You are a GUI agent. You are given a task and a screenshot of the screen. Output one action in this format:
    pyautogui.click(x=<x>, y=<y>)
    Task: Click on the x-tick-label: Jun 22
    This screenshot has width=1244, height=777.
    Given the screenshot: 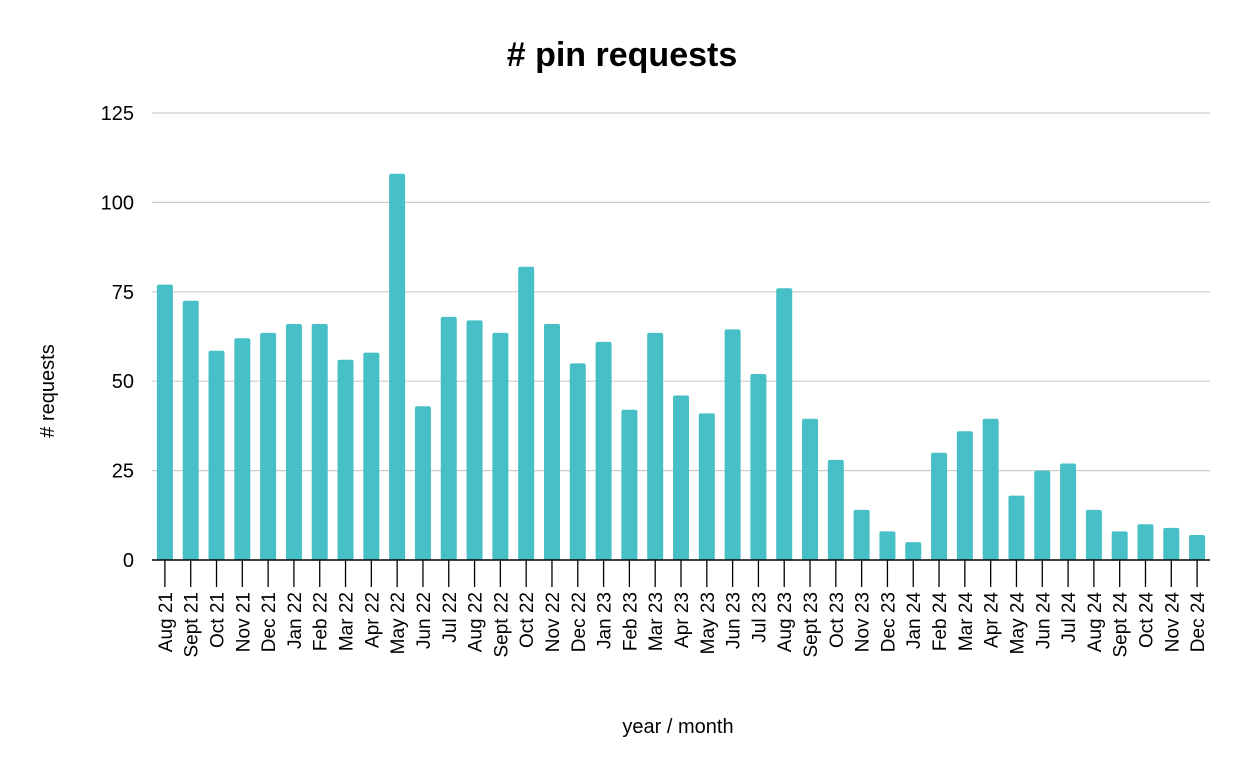 What is the action you would take?
    pyautogui.click(x=424, y=620)
    